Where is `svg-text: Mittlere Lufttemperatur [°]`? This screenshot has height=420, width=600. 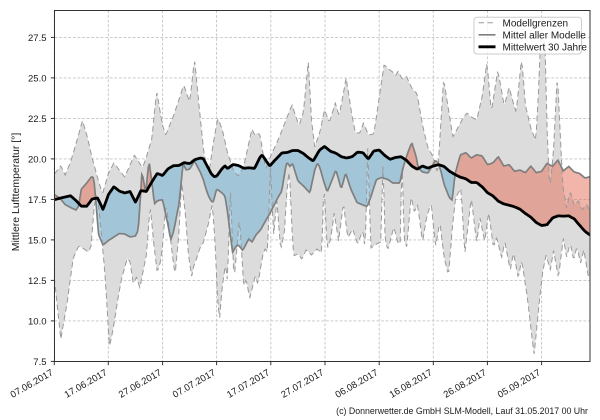 svg-text: Mittlere Lufttemperatur [°] is located at coordinates (16, 192).